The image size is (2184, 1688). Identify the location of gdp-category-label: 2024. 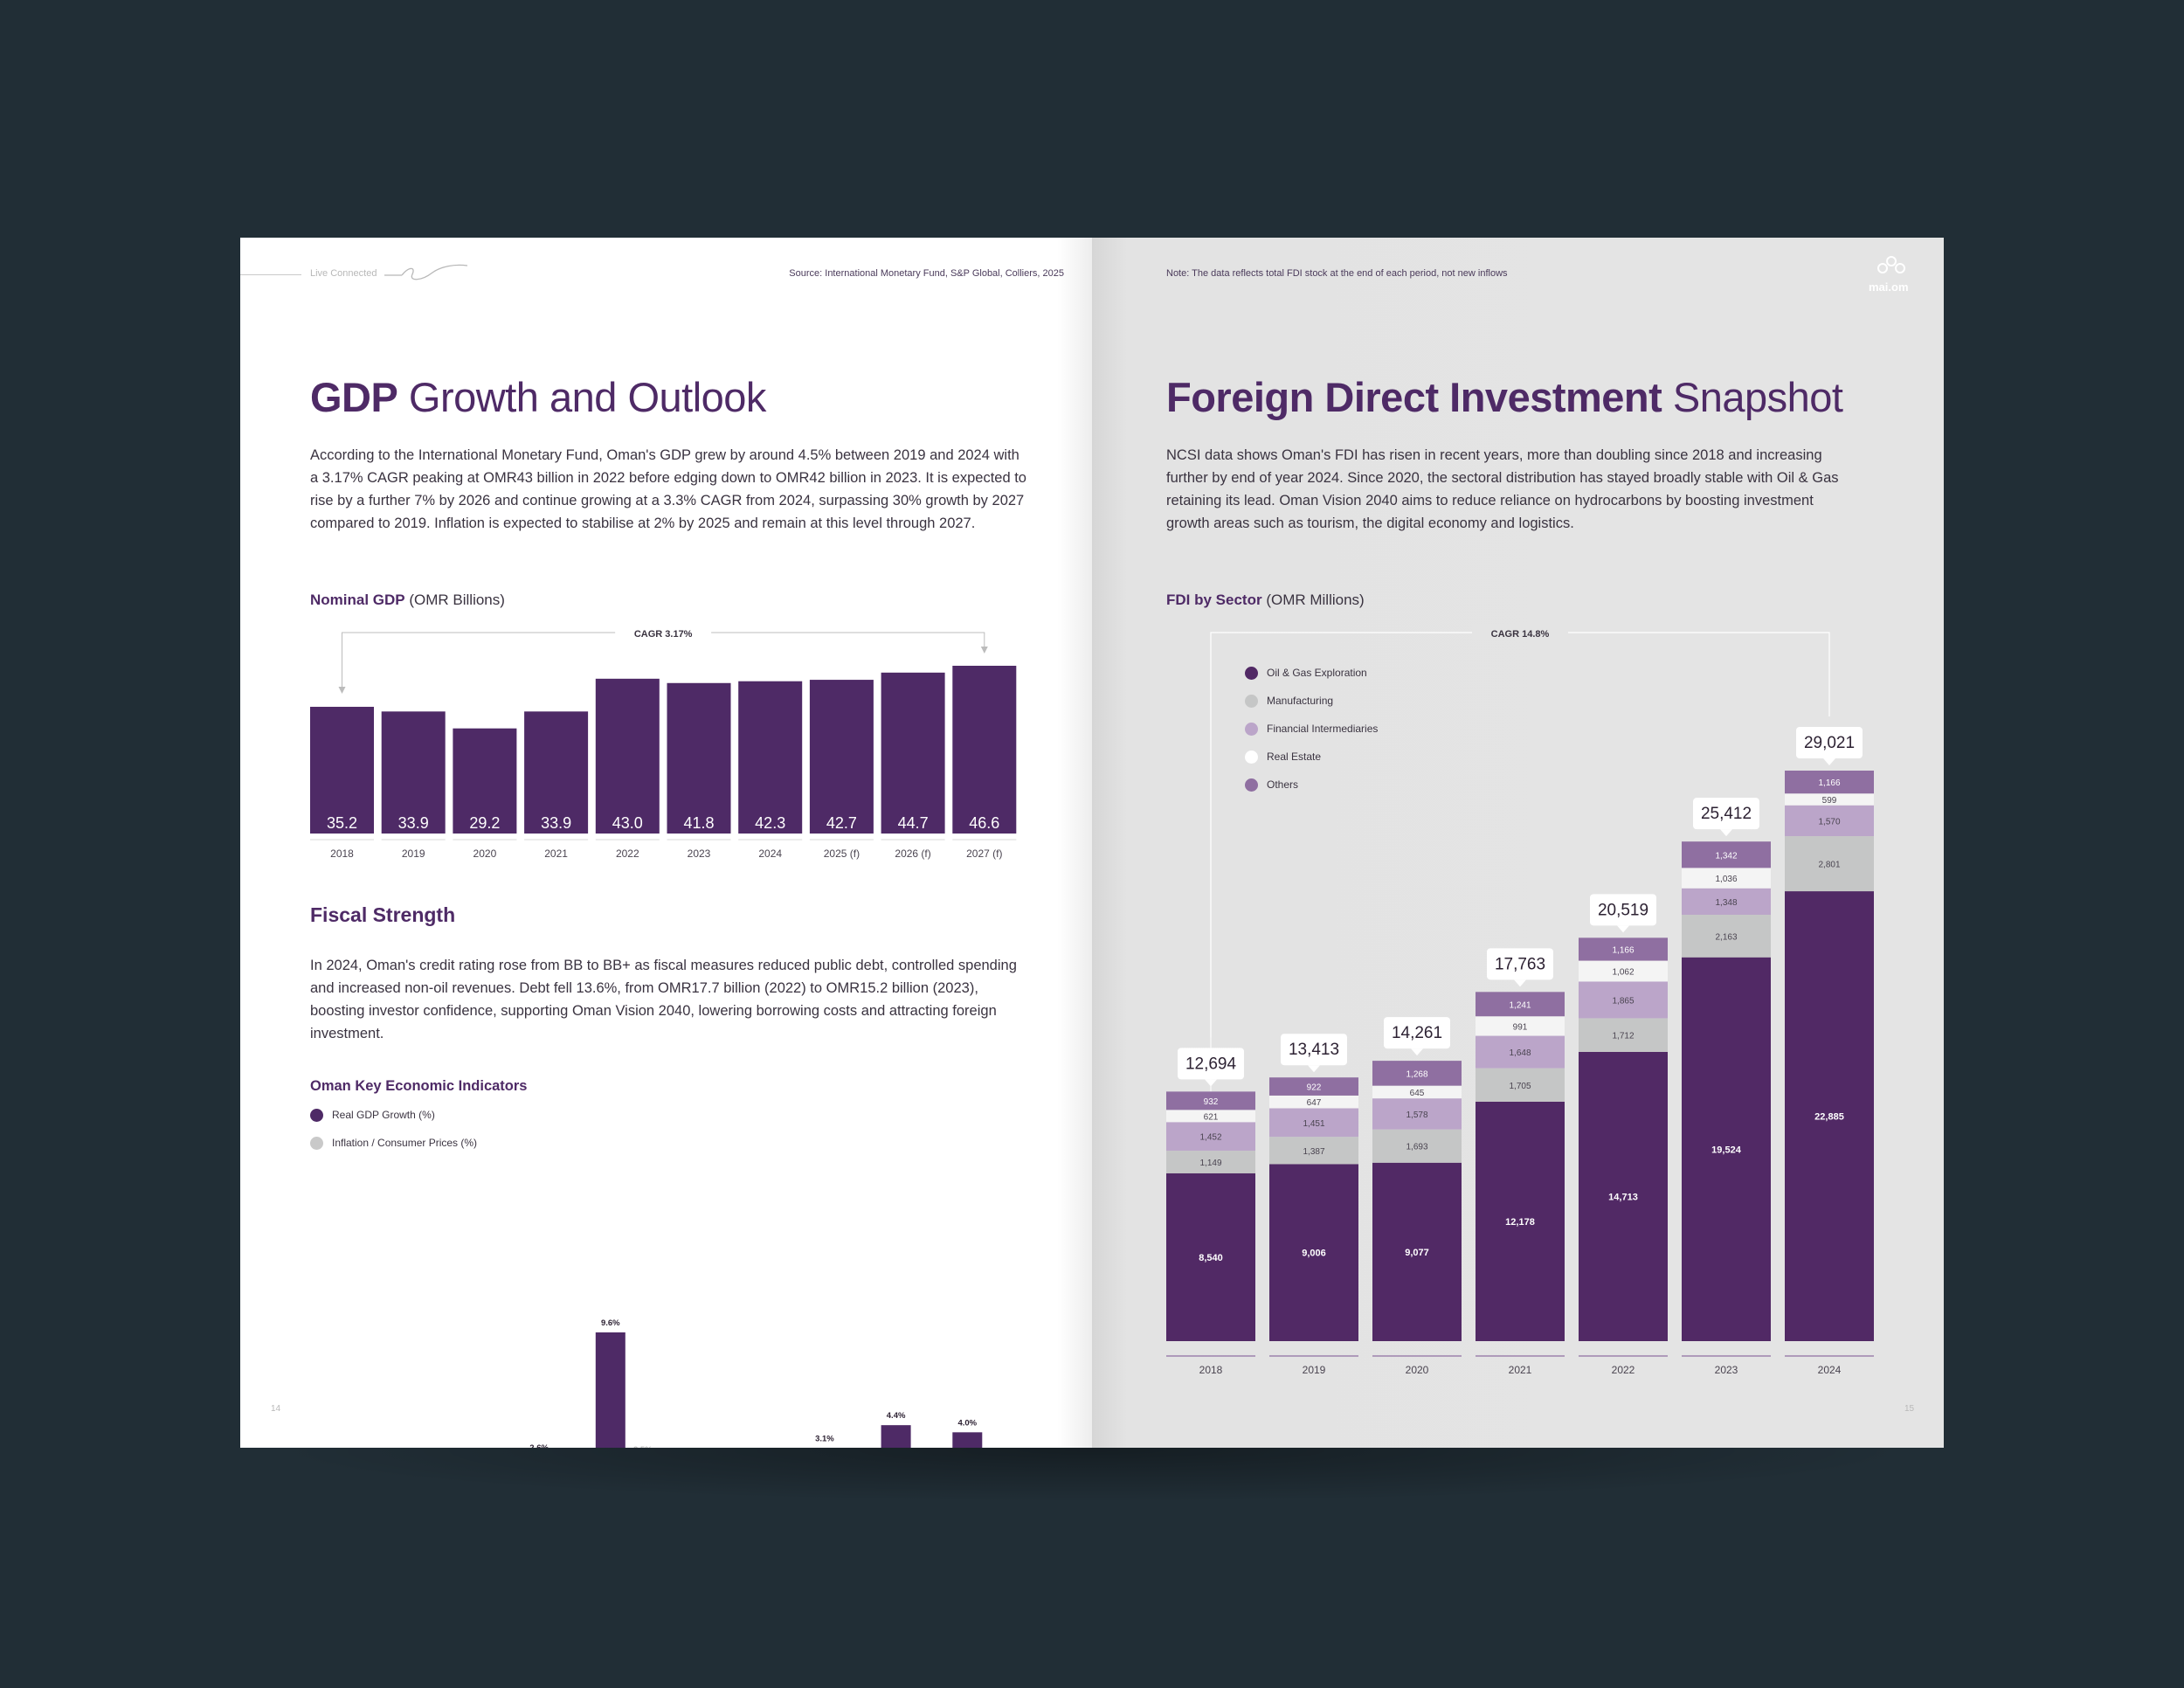
(770, 853).